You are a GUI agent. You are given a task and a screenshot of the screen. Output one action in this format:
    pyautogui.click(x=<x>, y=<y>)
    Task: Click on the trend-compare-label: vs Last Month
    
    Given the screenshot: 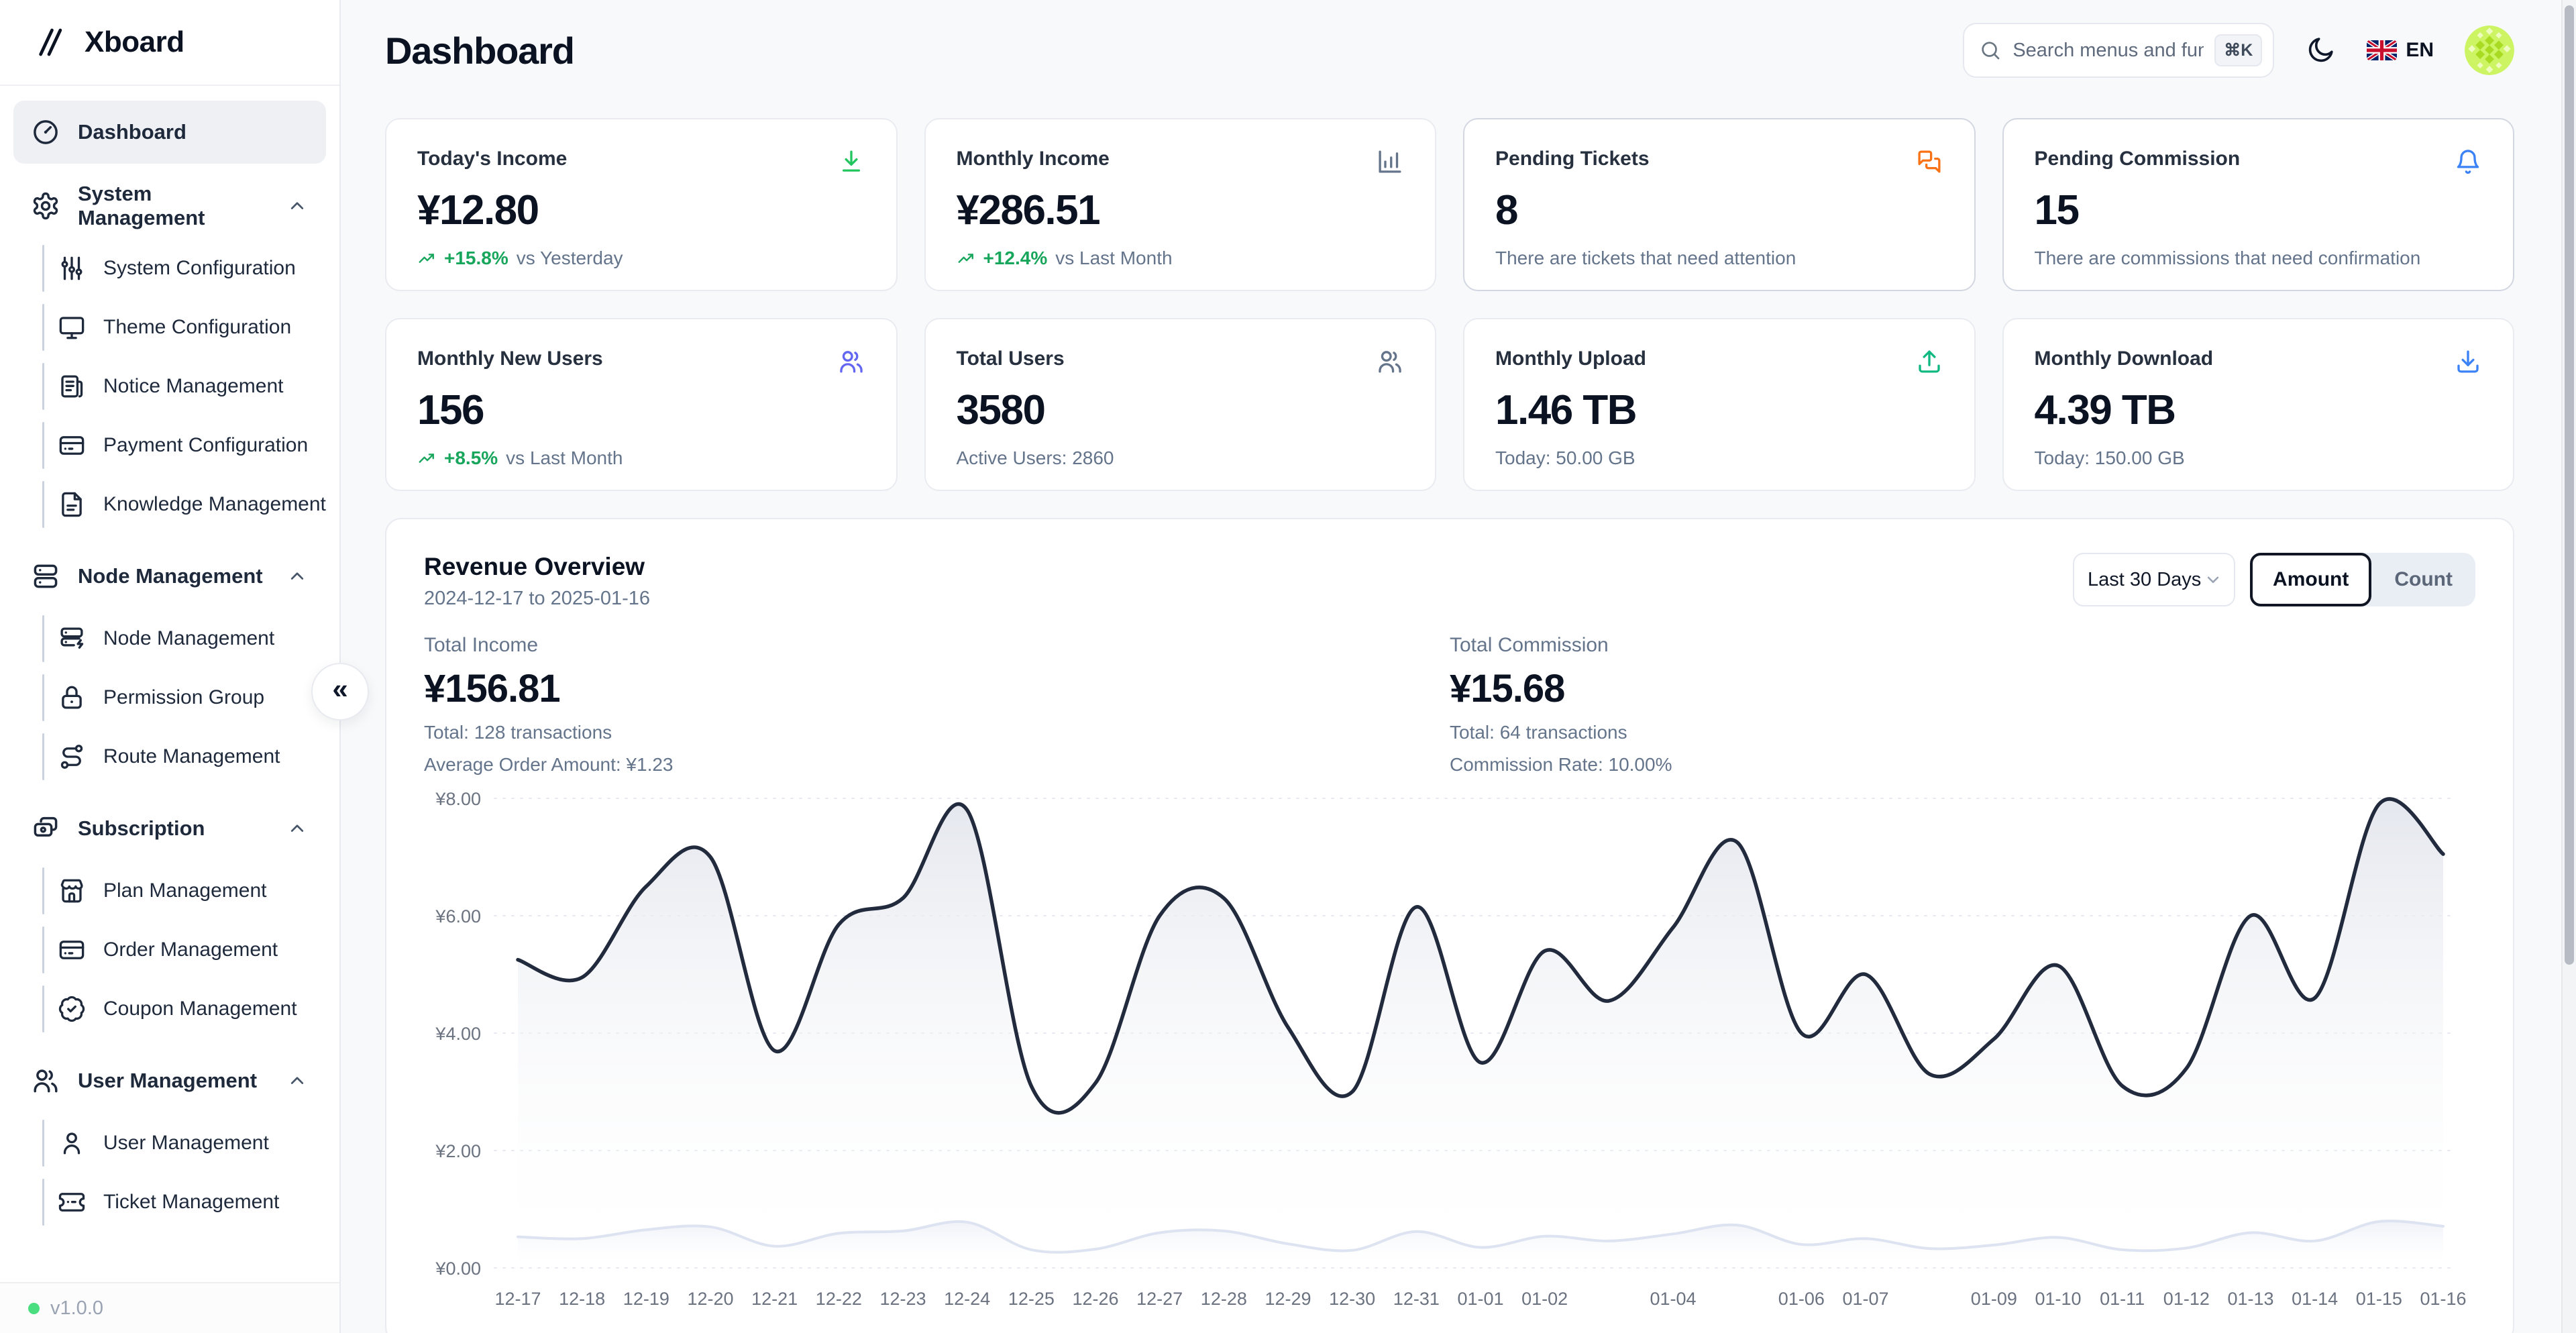 What is the action you would take?
    pyautogui.click(x=564, y=457)
    